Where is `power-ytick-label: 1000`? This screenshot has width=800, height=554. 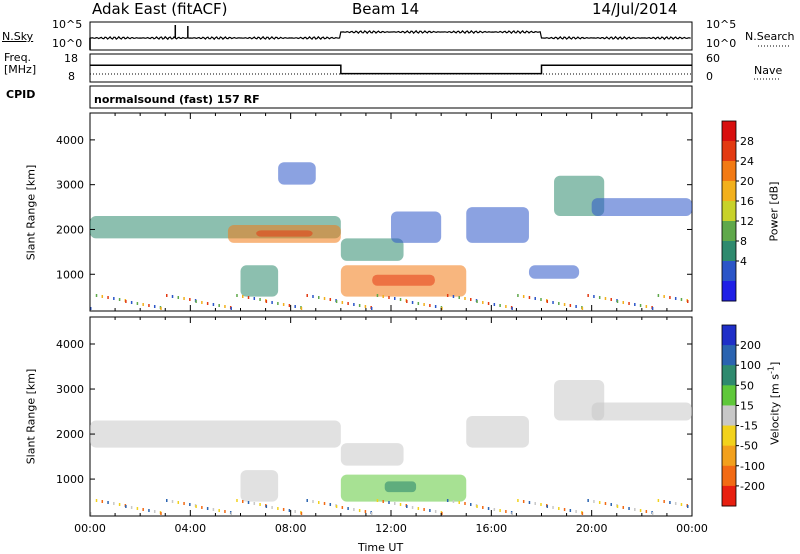 power-ytick-label: 1000 is located at coordinates (70, 274).